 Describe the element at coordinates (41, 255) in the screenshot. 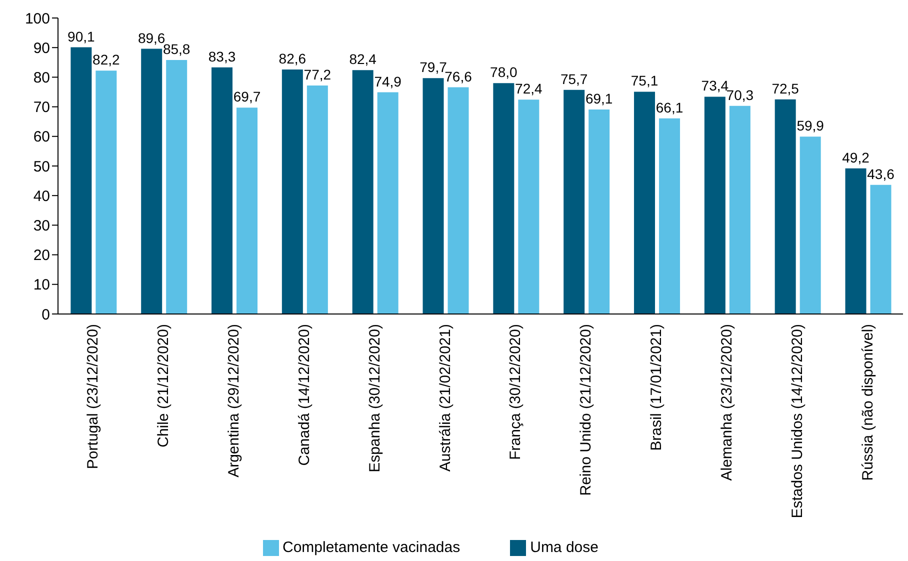

I see `y-tick-label: 20` at that location.